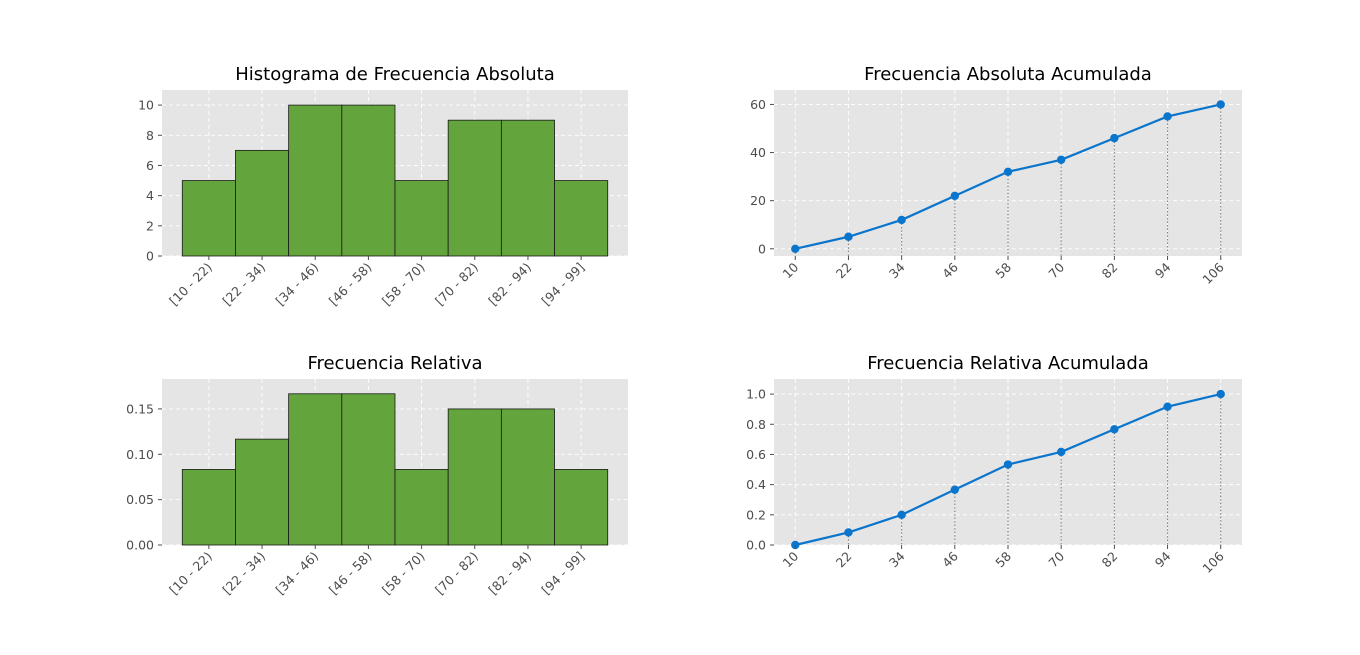 The width and height of the screenshot is (1360, 655). I want to click on y-tick-label: 0.2, so click(756, 514).